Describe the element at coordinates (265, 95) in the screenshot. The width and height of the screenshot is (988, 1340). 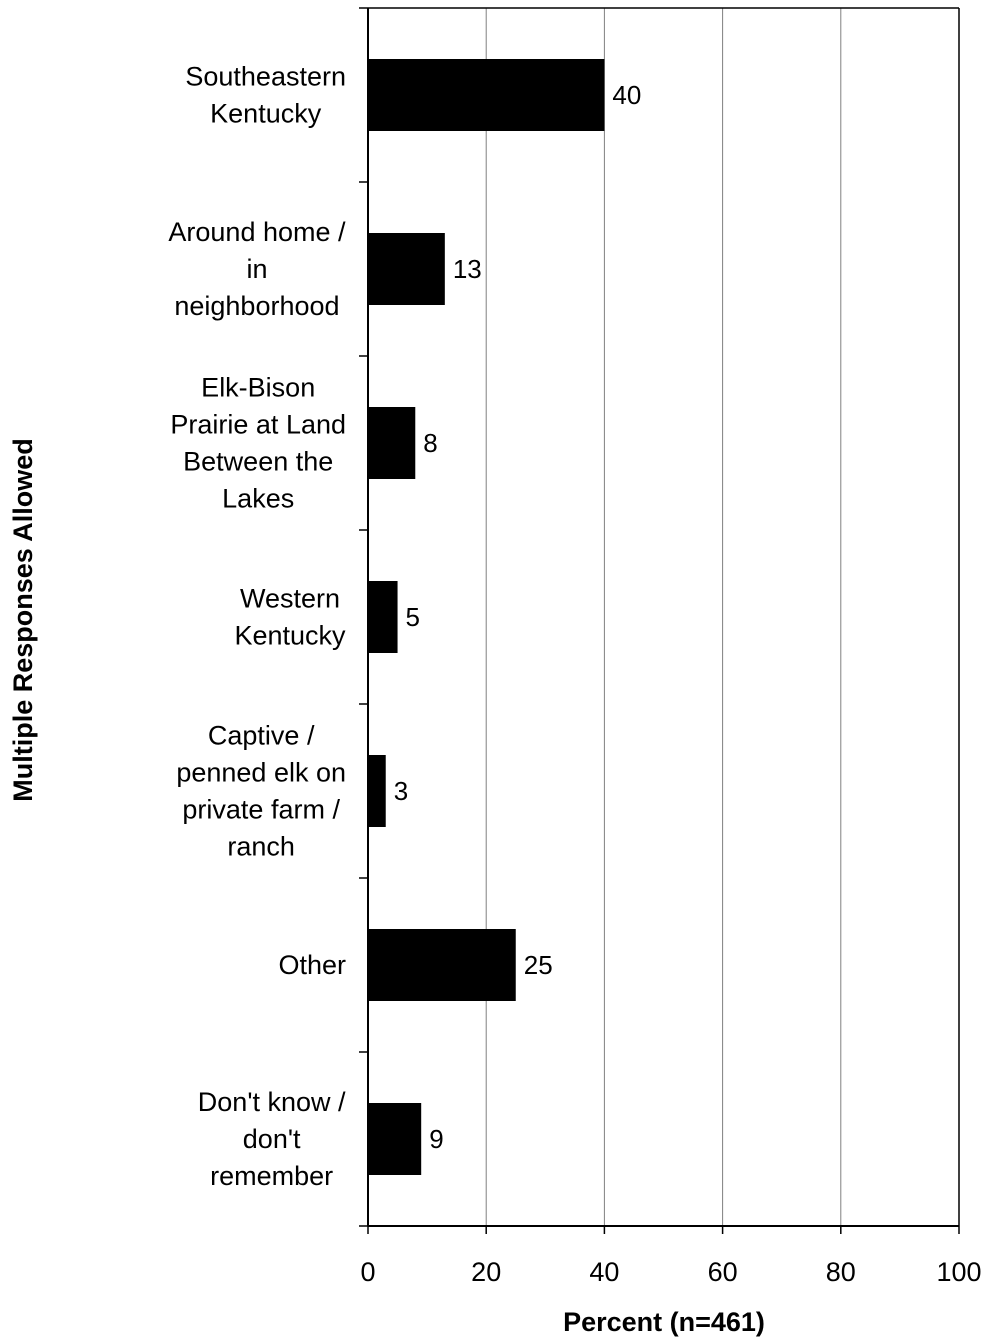
I see `category-label: Southeastern Kentucky` at that location.